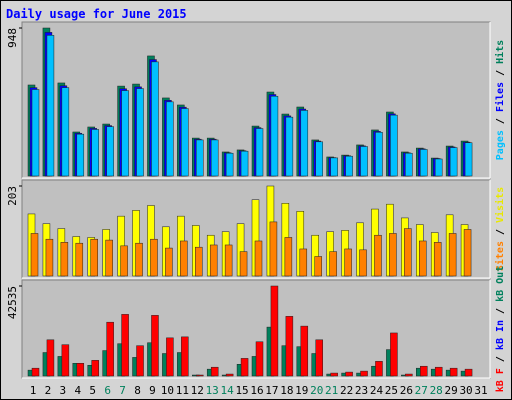 The height and width of the screenshot is (400, 512). I want to click on x-tick-label: 21, so click(331, 390).